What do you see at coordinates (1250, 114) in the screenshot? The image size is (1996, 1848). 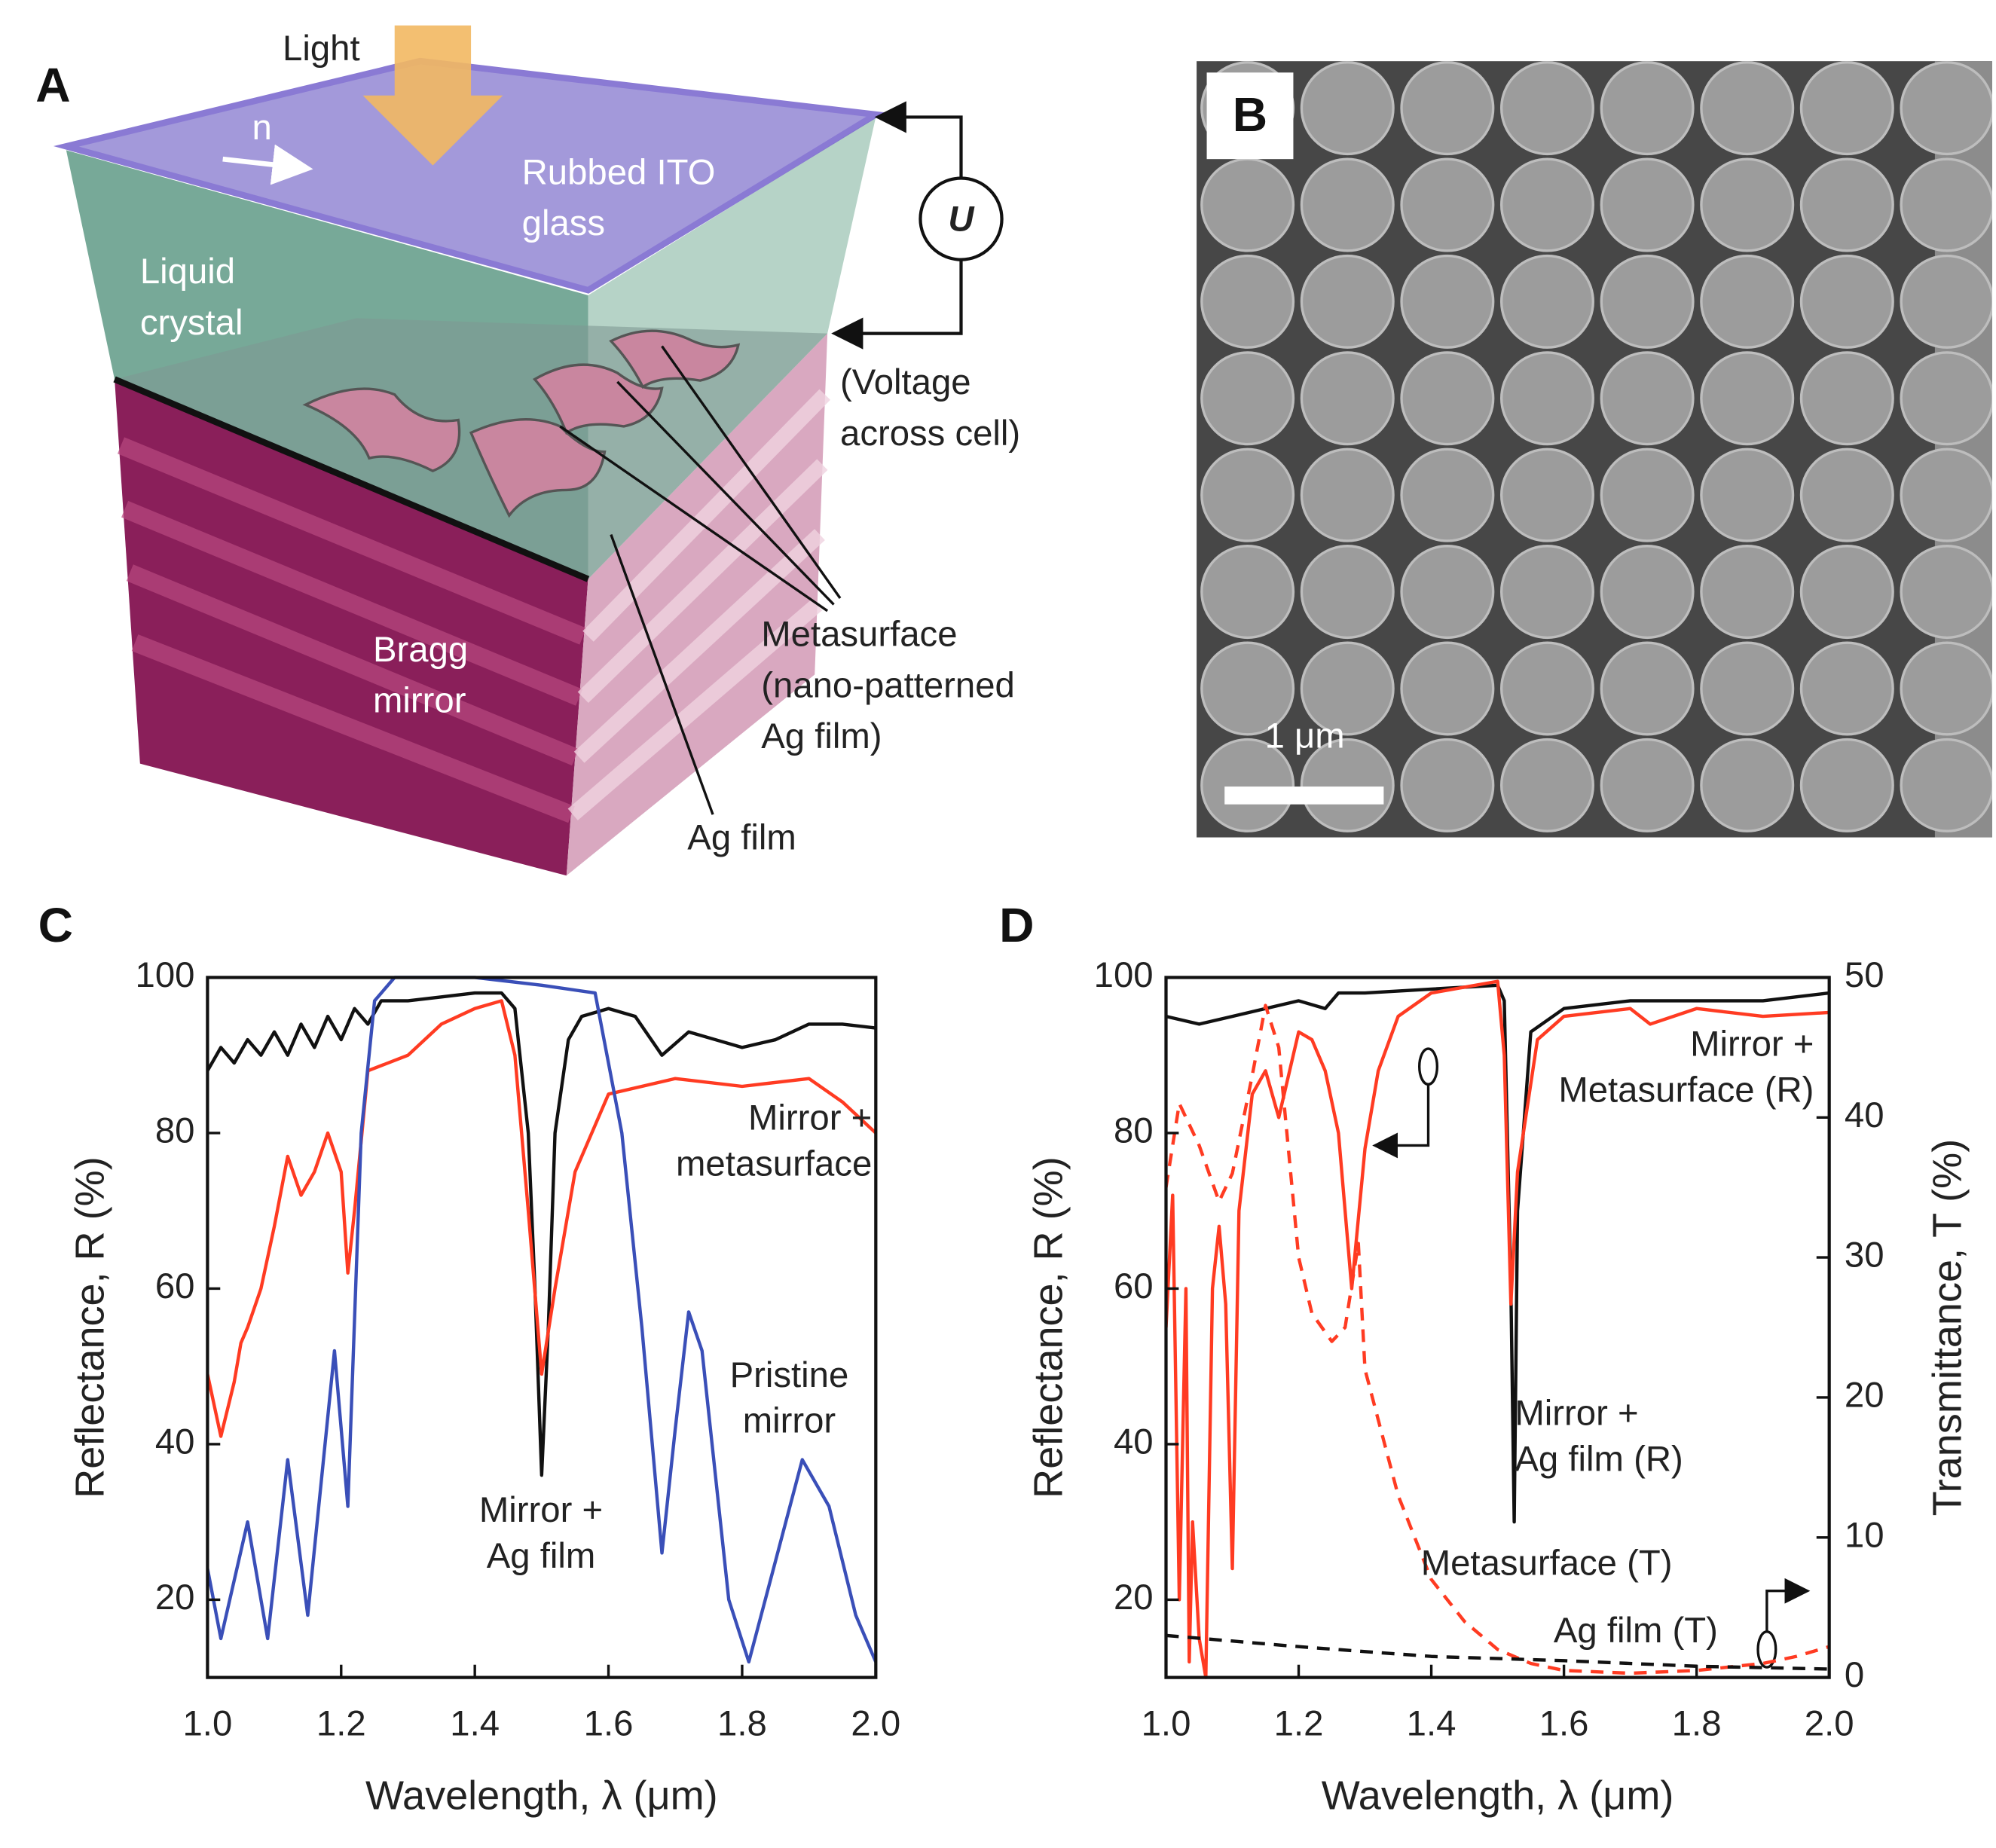 I see `panel-label: B` at bounding box center [1250, 114].